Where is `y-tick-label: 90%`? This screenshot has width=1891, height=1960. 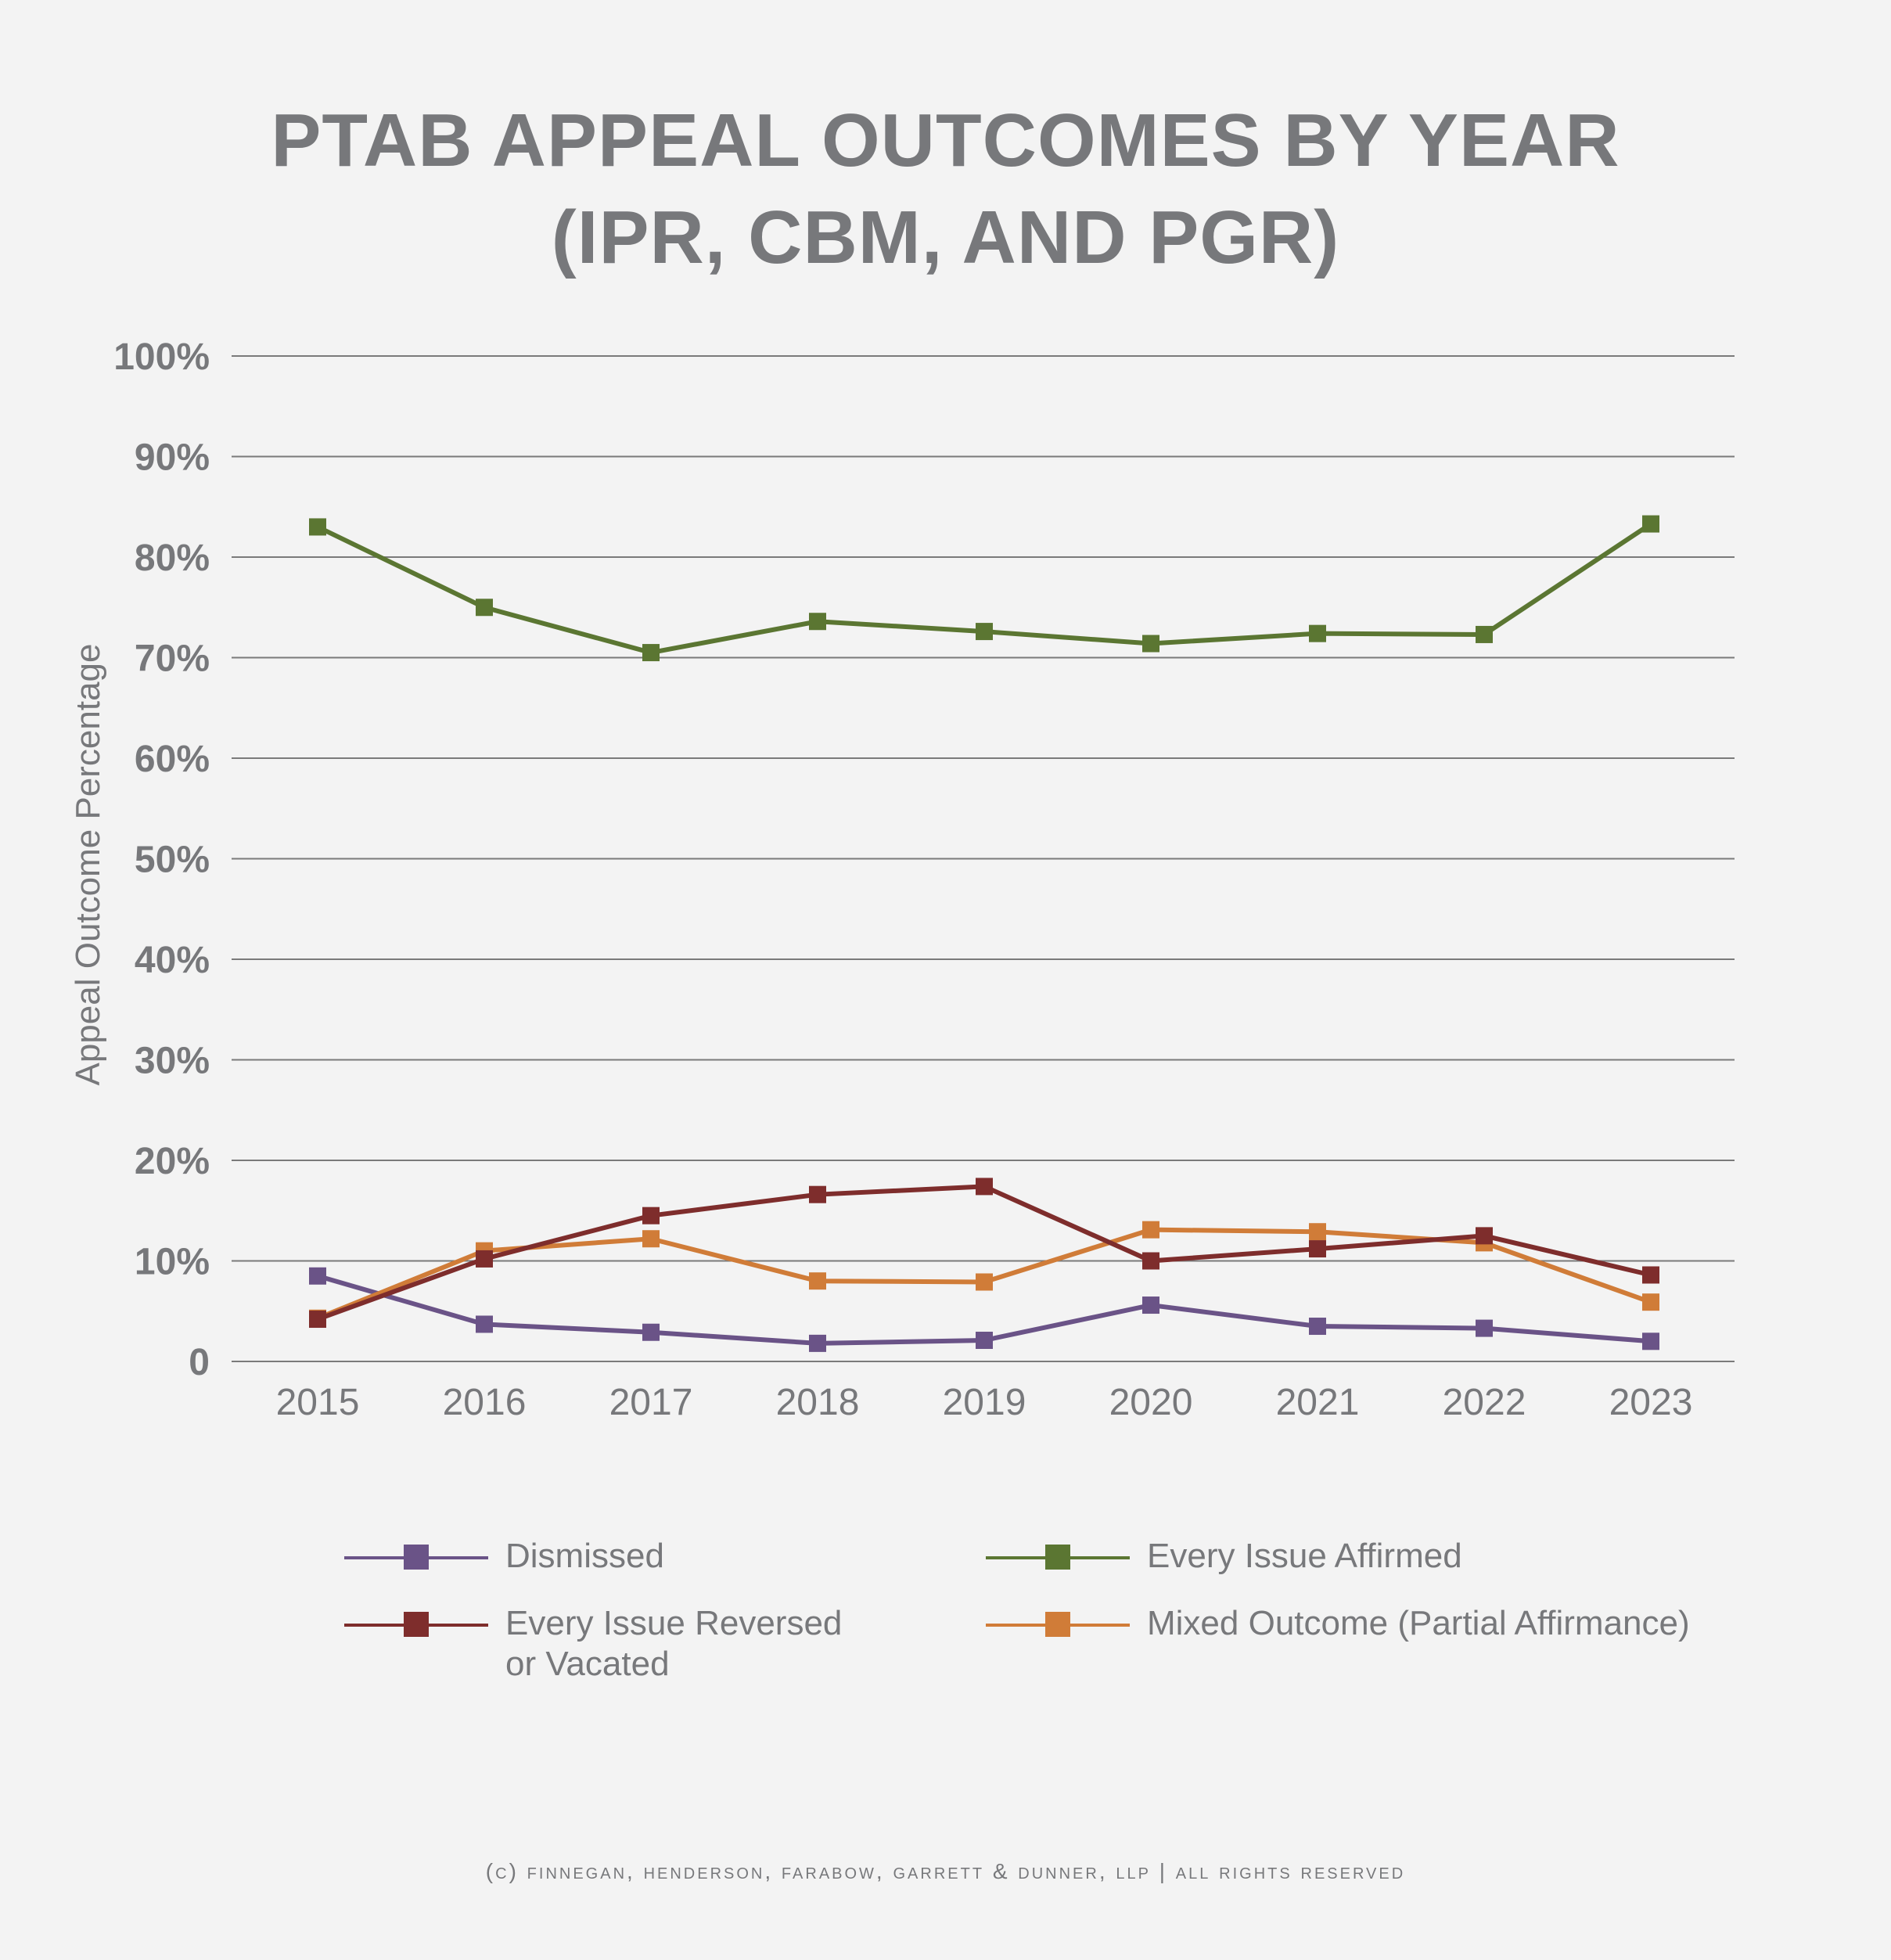 y-tick-label: 90% is located at coordinates (172, 458).